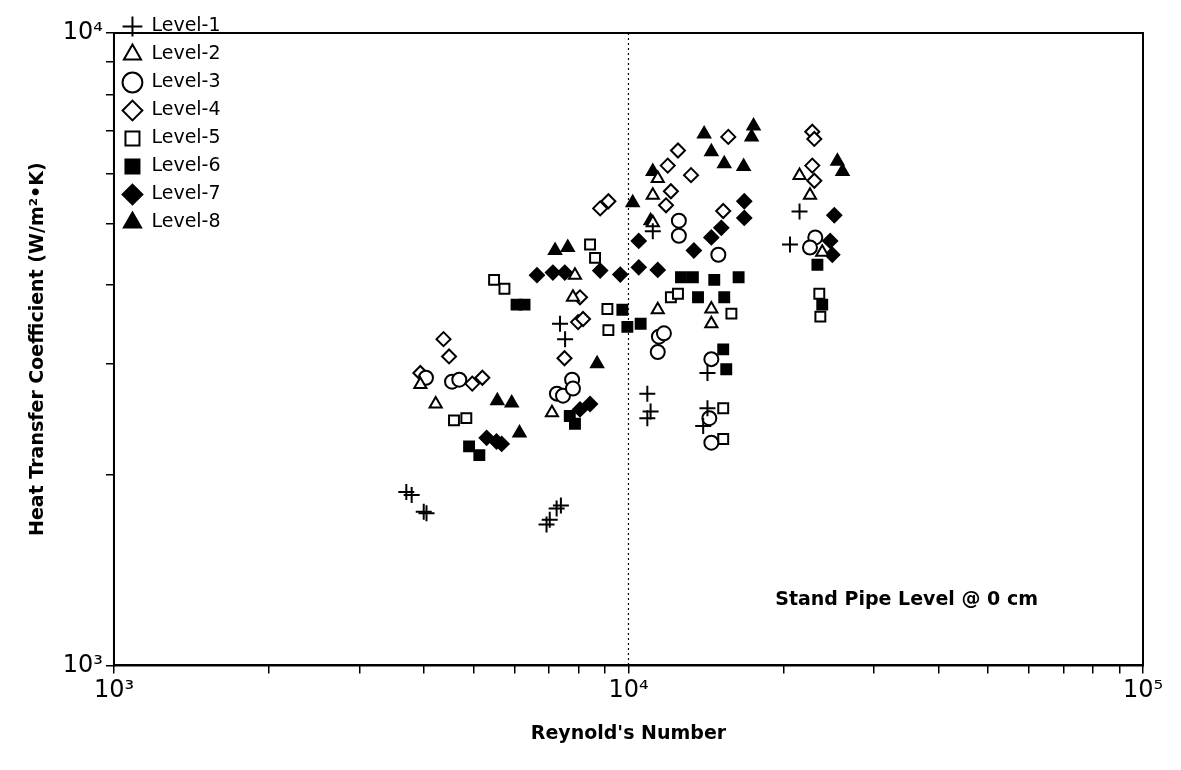 Image resolution: width=1181 pixels, height=770 pixels. I want to click on x-axis-title: Reynold's Number, so click(628, 731).